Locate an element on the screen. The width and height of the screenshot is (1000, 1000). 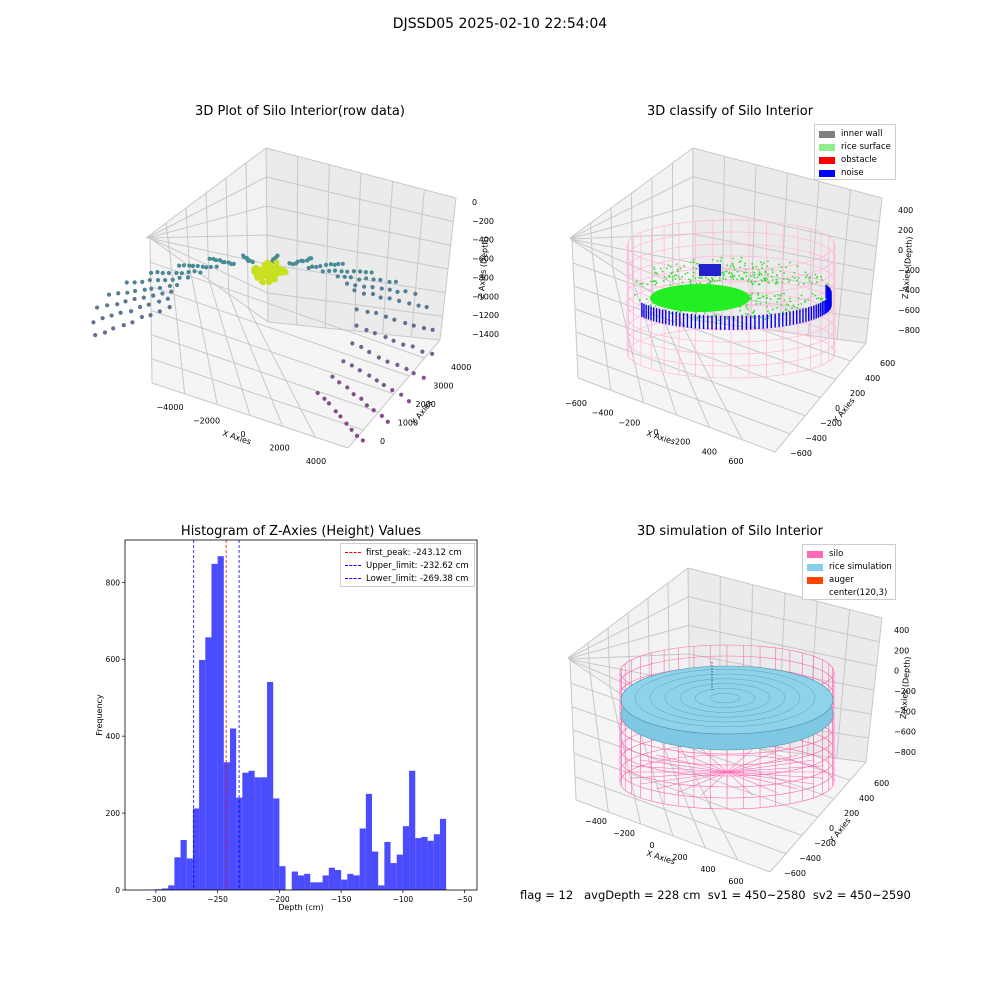
legend-label: rice simulation is located at coordinates (860, 567).